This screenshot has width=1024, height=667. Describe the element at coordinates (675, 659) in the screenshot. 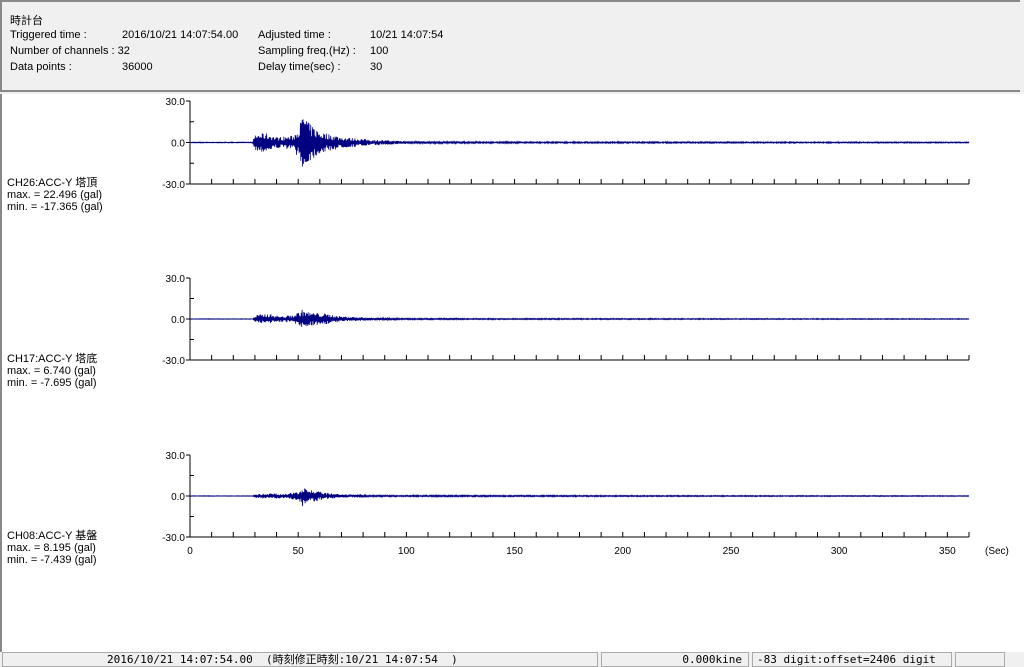

I see `status-velocity: 0.000kine` at that location.